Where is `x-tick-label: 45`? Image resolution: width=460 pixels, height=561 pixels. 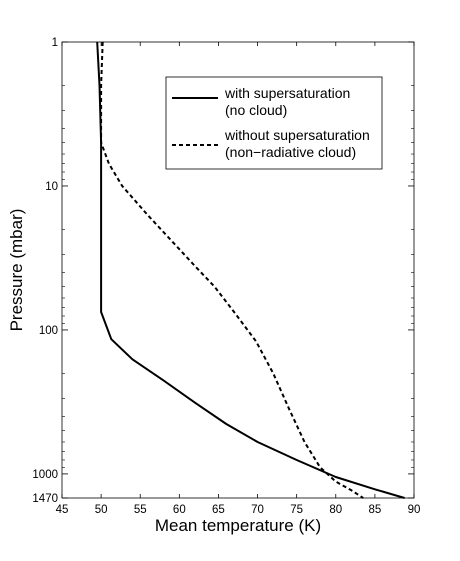 x-tick-label: 45 is located at coordinates (62, 510).